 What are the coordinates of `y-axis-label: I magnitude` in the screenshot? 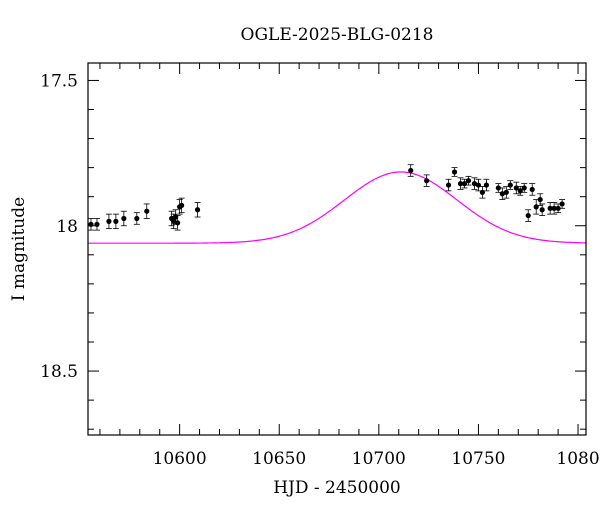 It's located at (19, 249).